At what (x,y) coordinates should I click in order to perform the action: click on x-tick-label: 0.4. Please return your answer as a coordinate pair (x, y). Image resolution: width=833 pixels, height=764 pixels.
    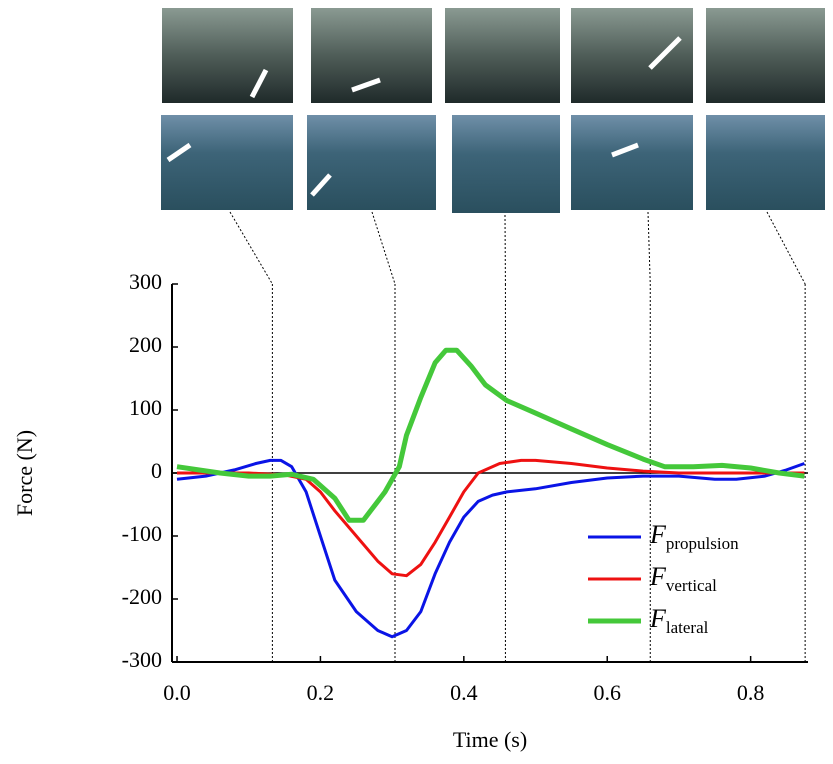
    Looking at the image, I should click on (464, 692).